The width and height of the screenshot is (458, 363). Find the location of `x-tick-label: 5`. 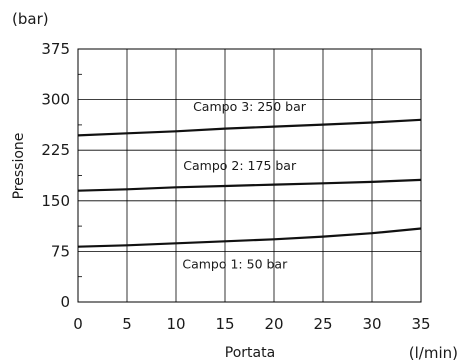

x-tick-label: 5 is located at coordinates (127, 324).